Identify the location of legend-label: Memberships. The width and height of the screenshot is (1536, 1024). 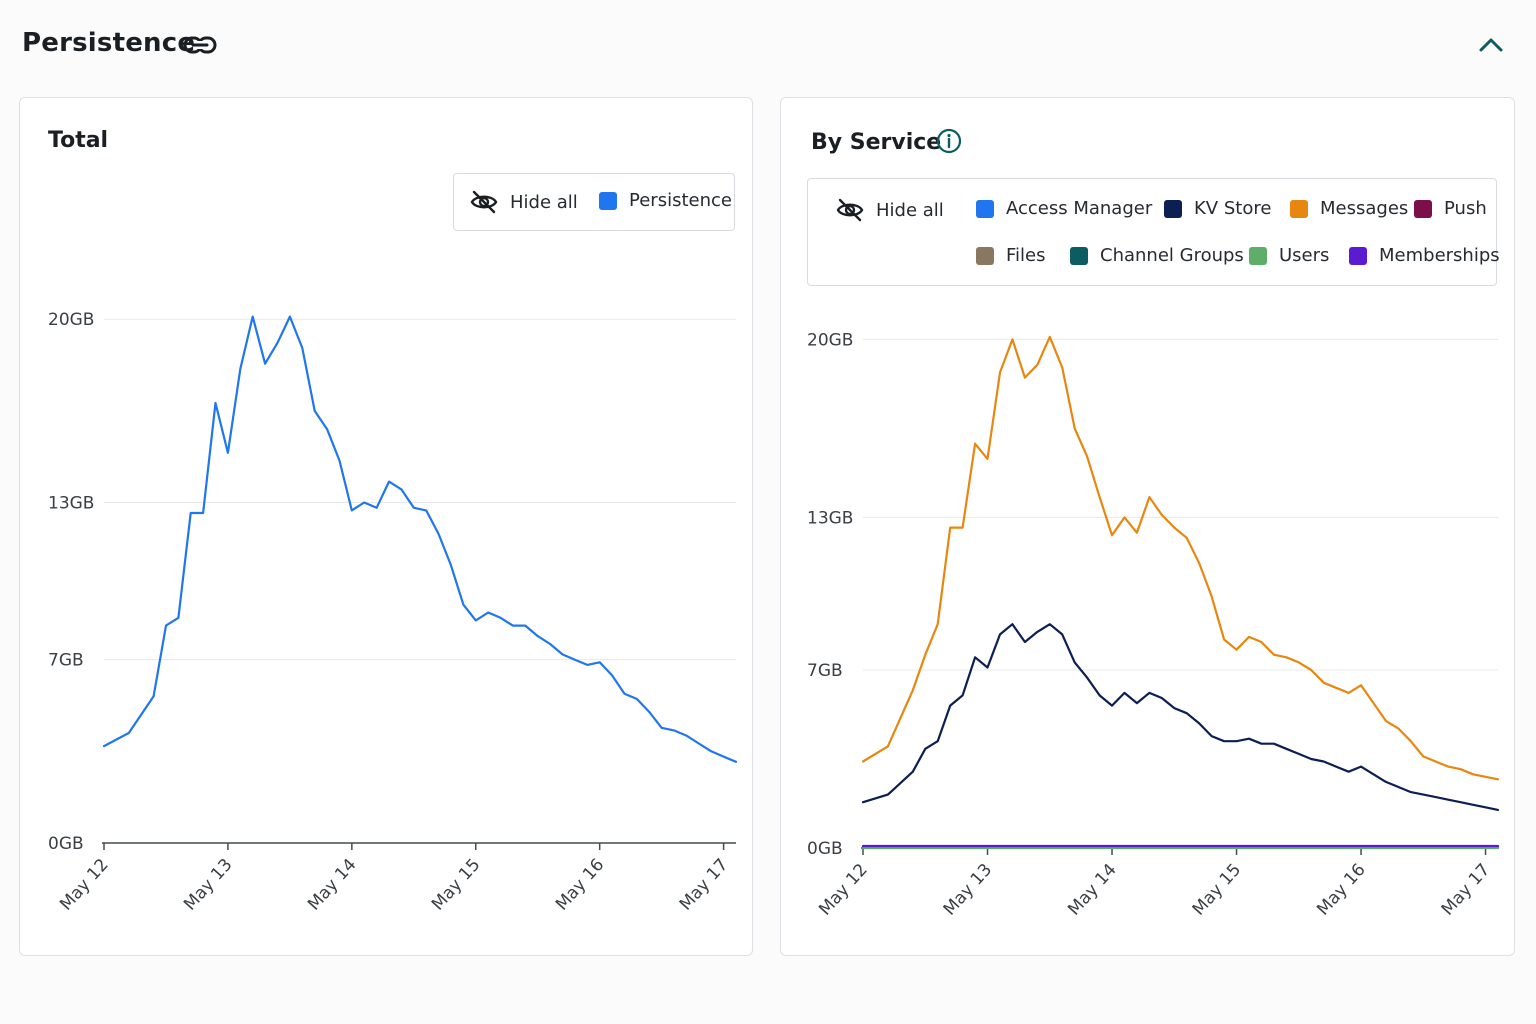
(1439, 255).